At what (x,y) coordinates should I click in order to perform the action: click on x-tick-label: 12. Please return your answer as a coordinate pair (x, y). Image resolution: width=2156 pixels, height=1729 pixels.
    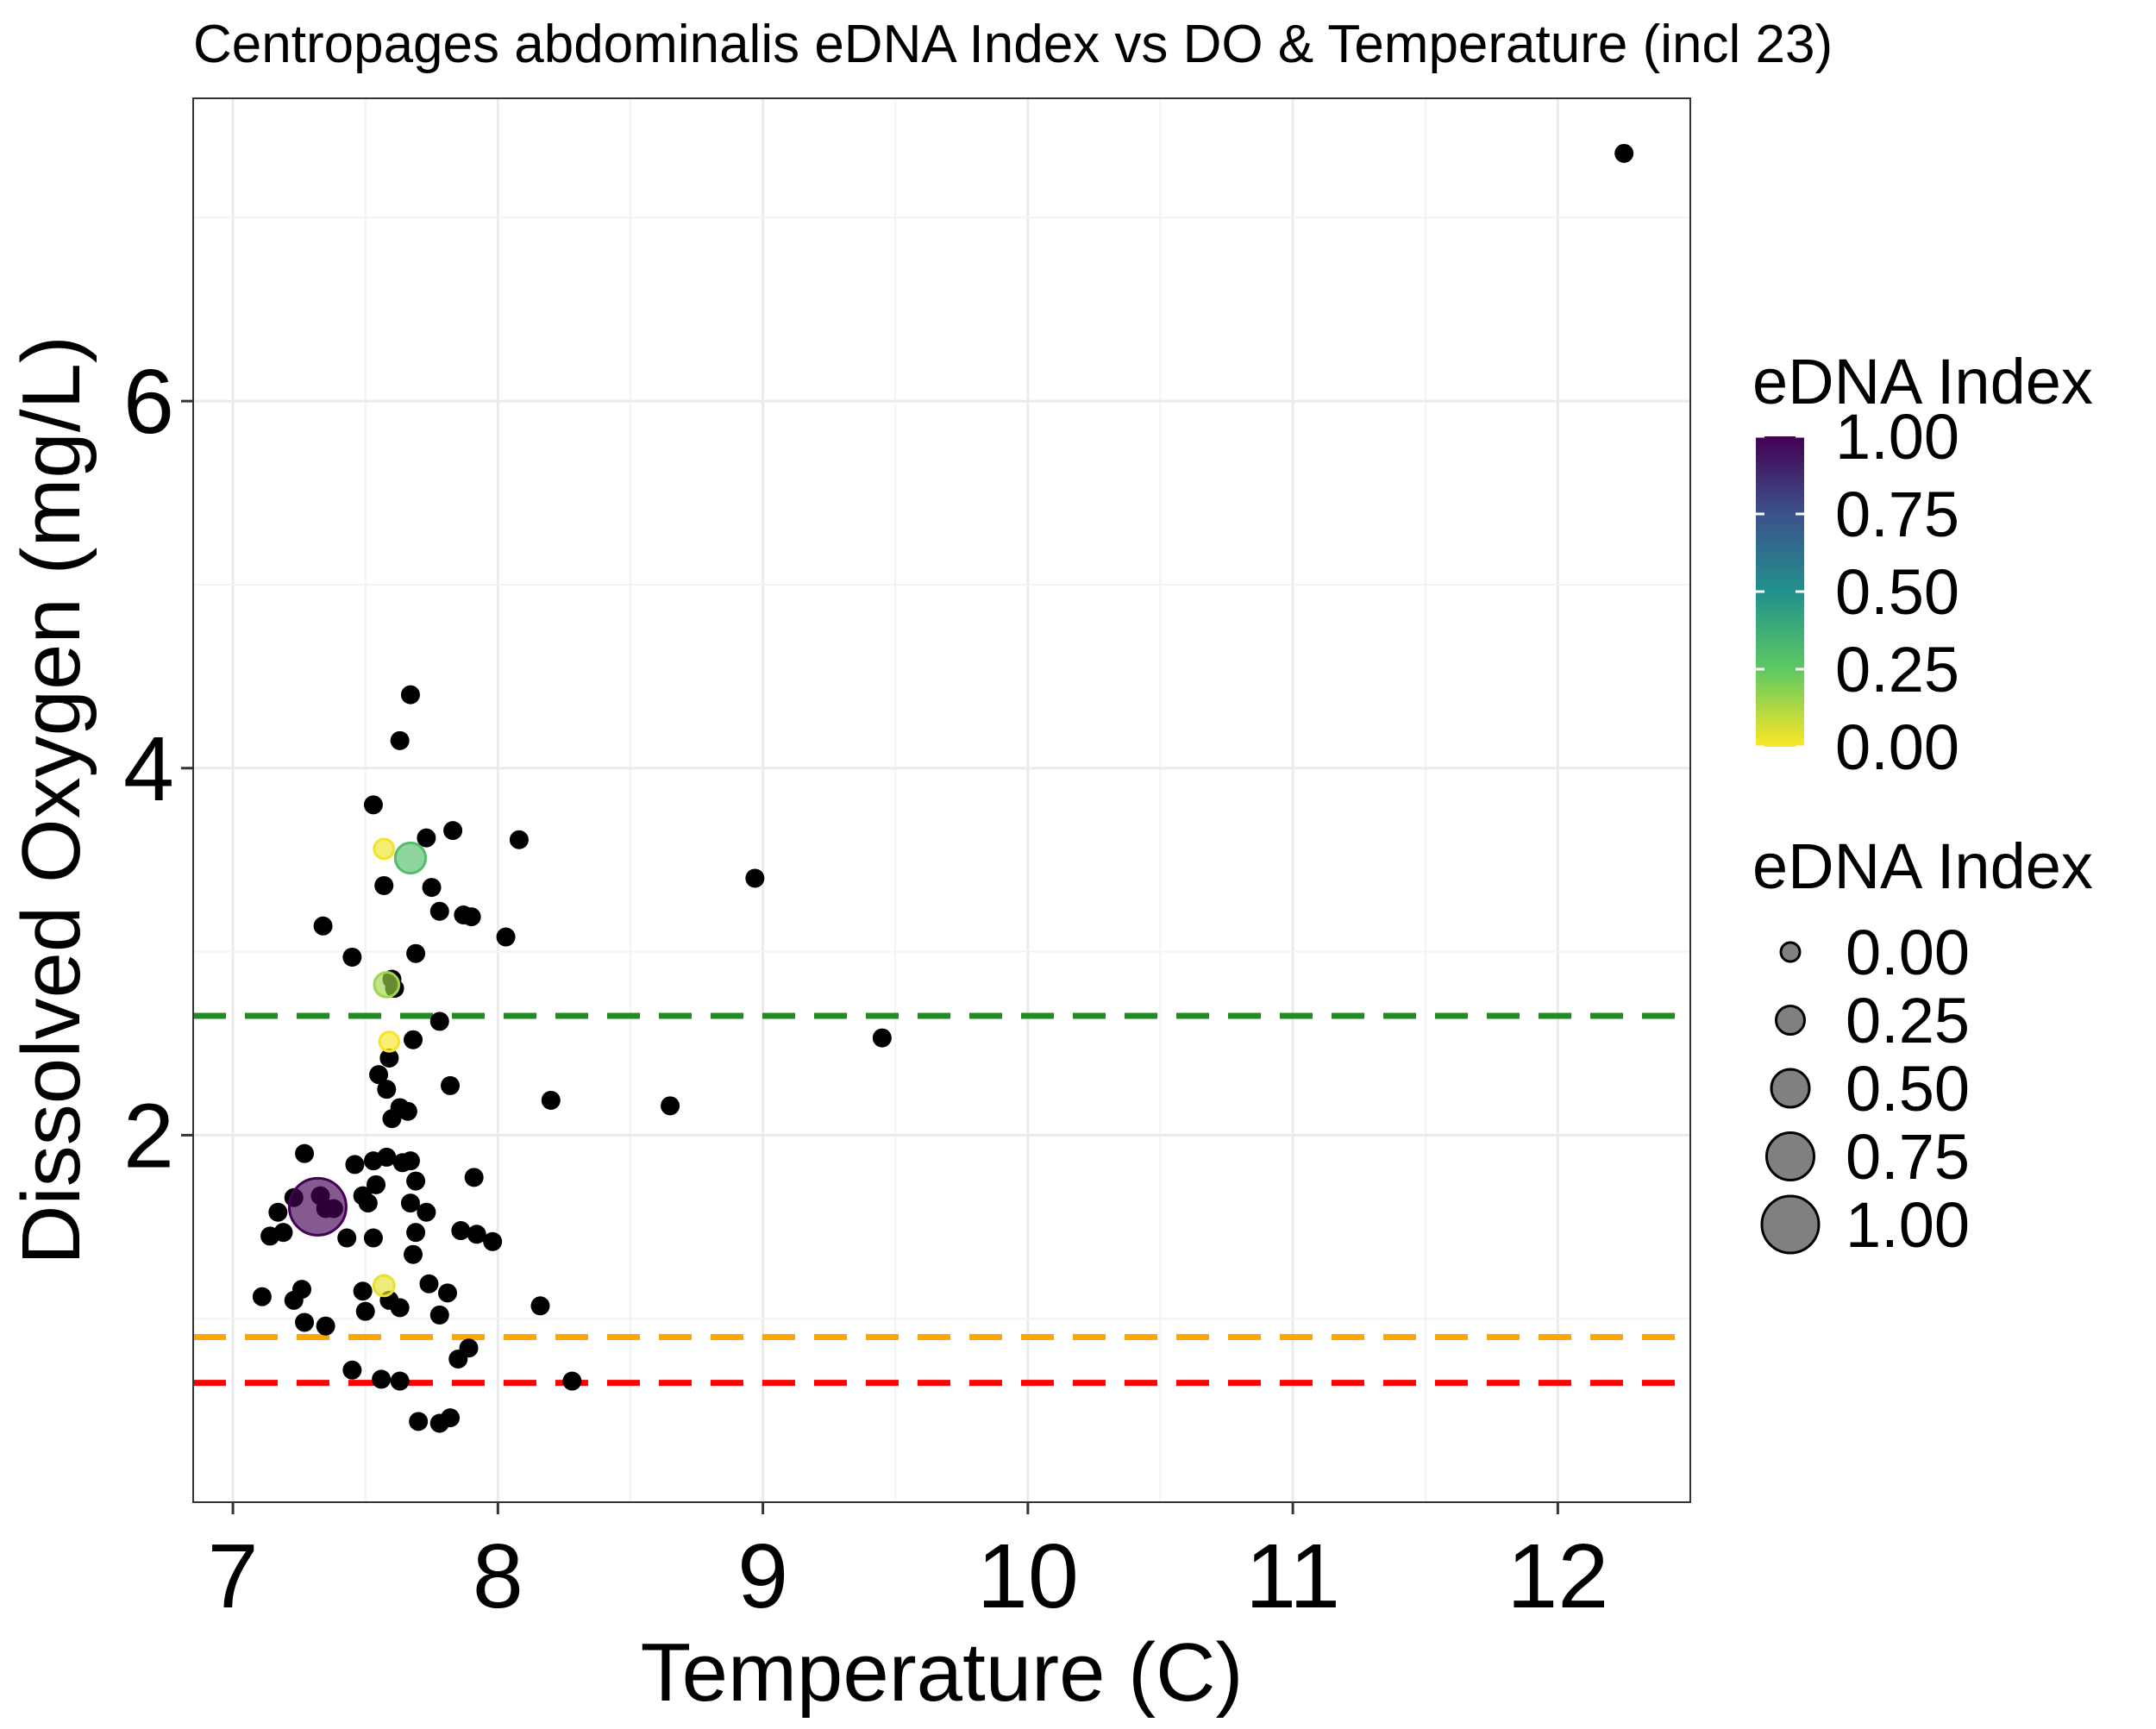
    Looking at the image, I should click on (1557, 1576).